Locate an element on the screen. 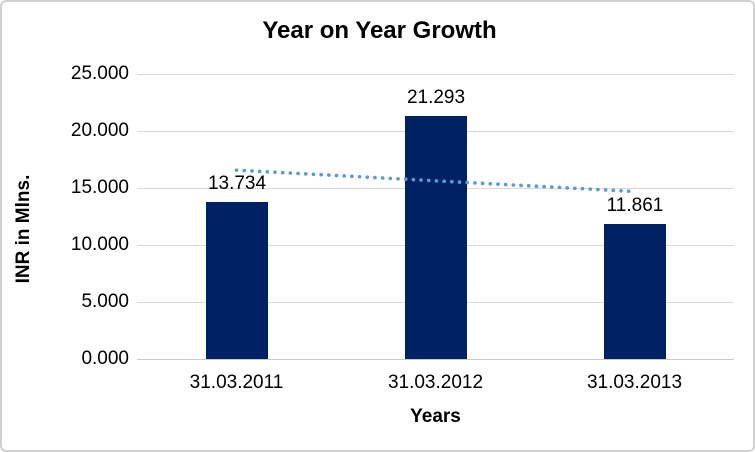  data-label: 11.861 is located at coordinates (635, 205).